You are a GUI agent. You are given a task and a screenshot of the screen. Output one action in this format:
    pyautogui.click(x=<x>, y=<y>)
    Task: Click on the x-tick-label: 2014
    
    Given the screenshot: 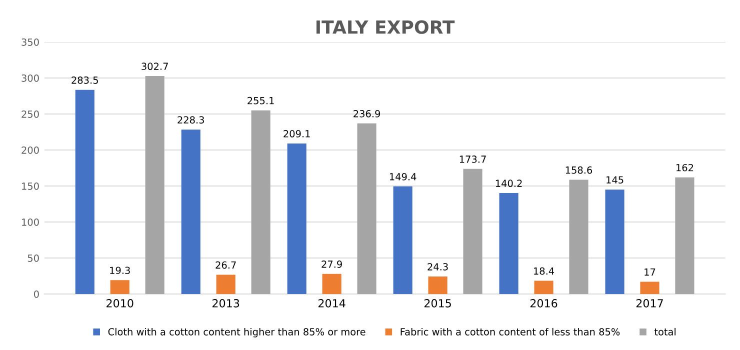 What is the action you would take?
    pyautogui.click(x=332, y=303)
    